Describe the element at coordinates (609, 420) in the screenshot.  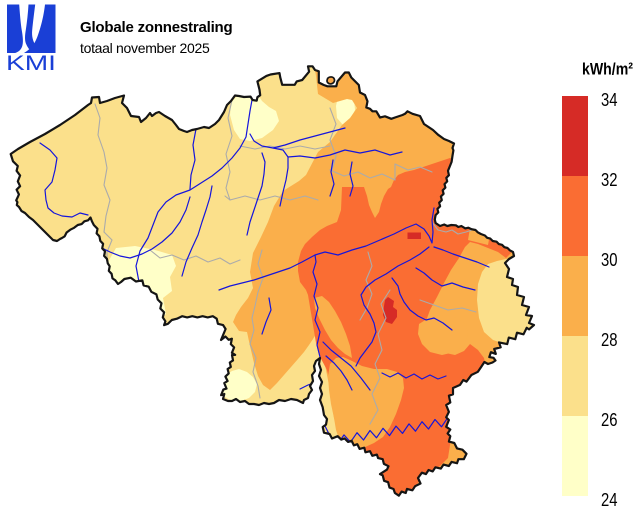
I see `svg-text: 26` at that location.